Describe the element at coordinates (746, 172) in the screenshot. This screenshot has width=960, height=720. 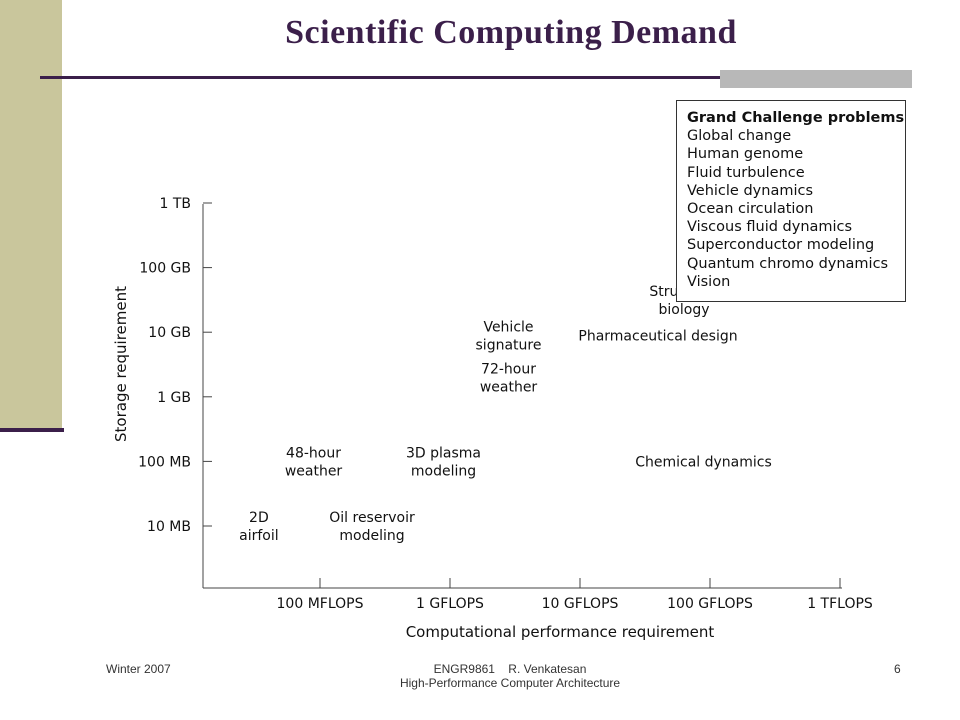
I see `legend-item: Fluid turbulence` at that location.